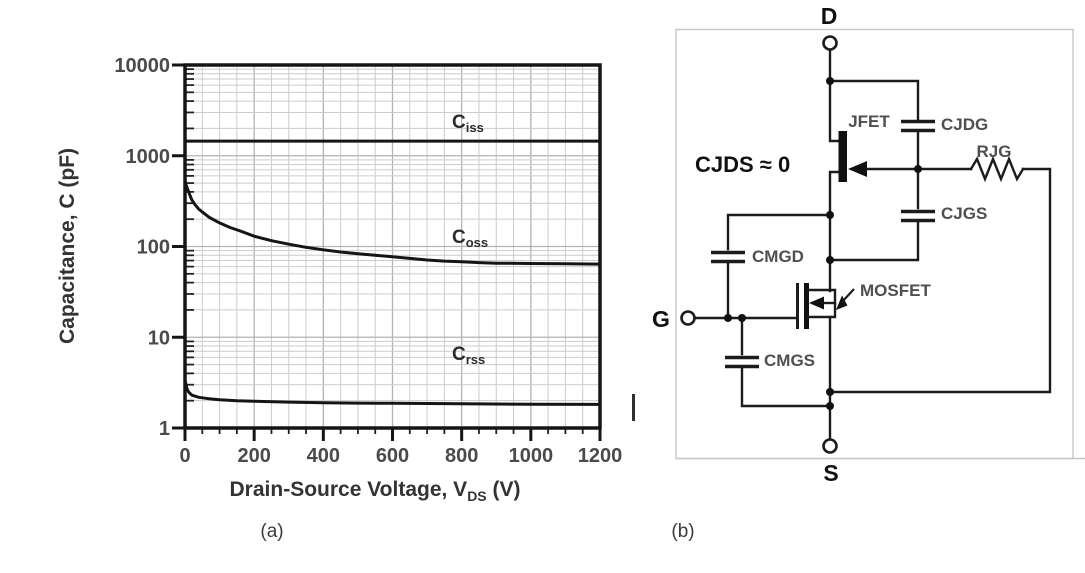 The image size is (1085, 573). I want to click on curve-label-Crss: Crss, so click(468, 355).